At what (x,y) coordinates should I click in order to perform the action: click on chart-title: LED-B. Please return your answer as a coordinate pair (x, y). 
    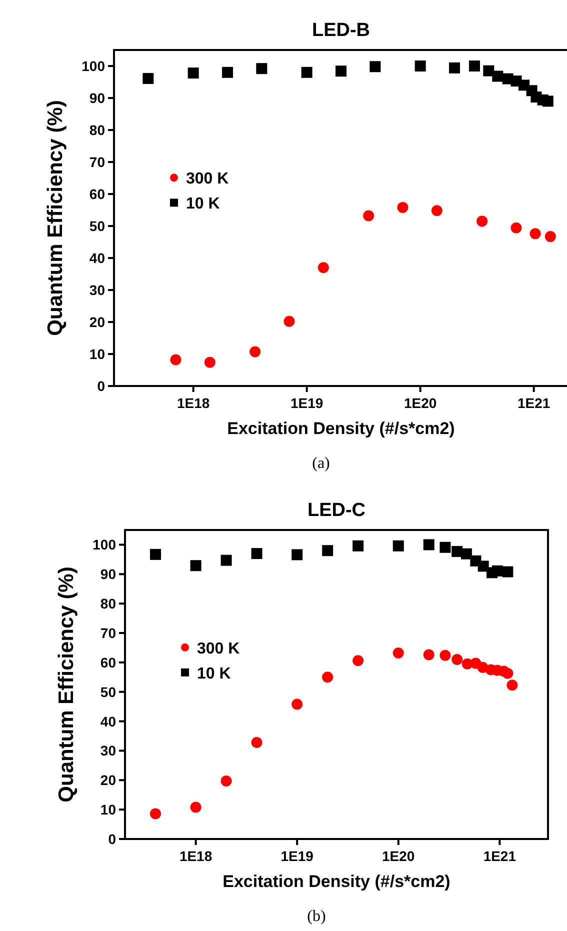
    Looking at the image, I should click on (341, 30).